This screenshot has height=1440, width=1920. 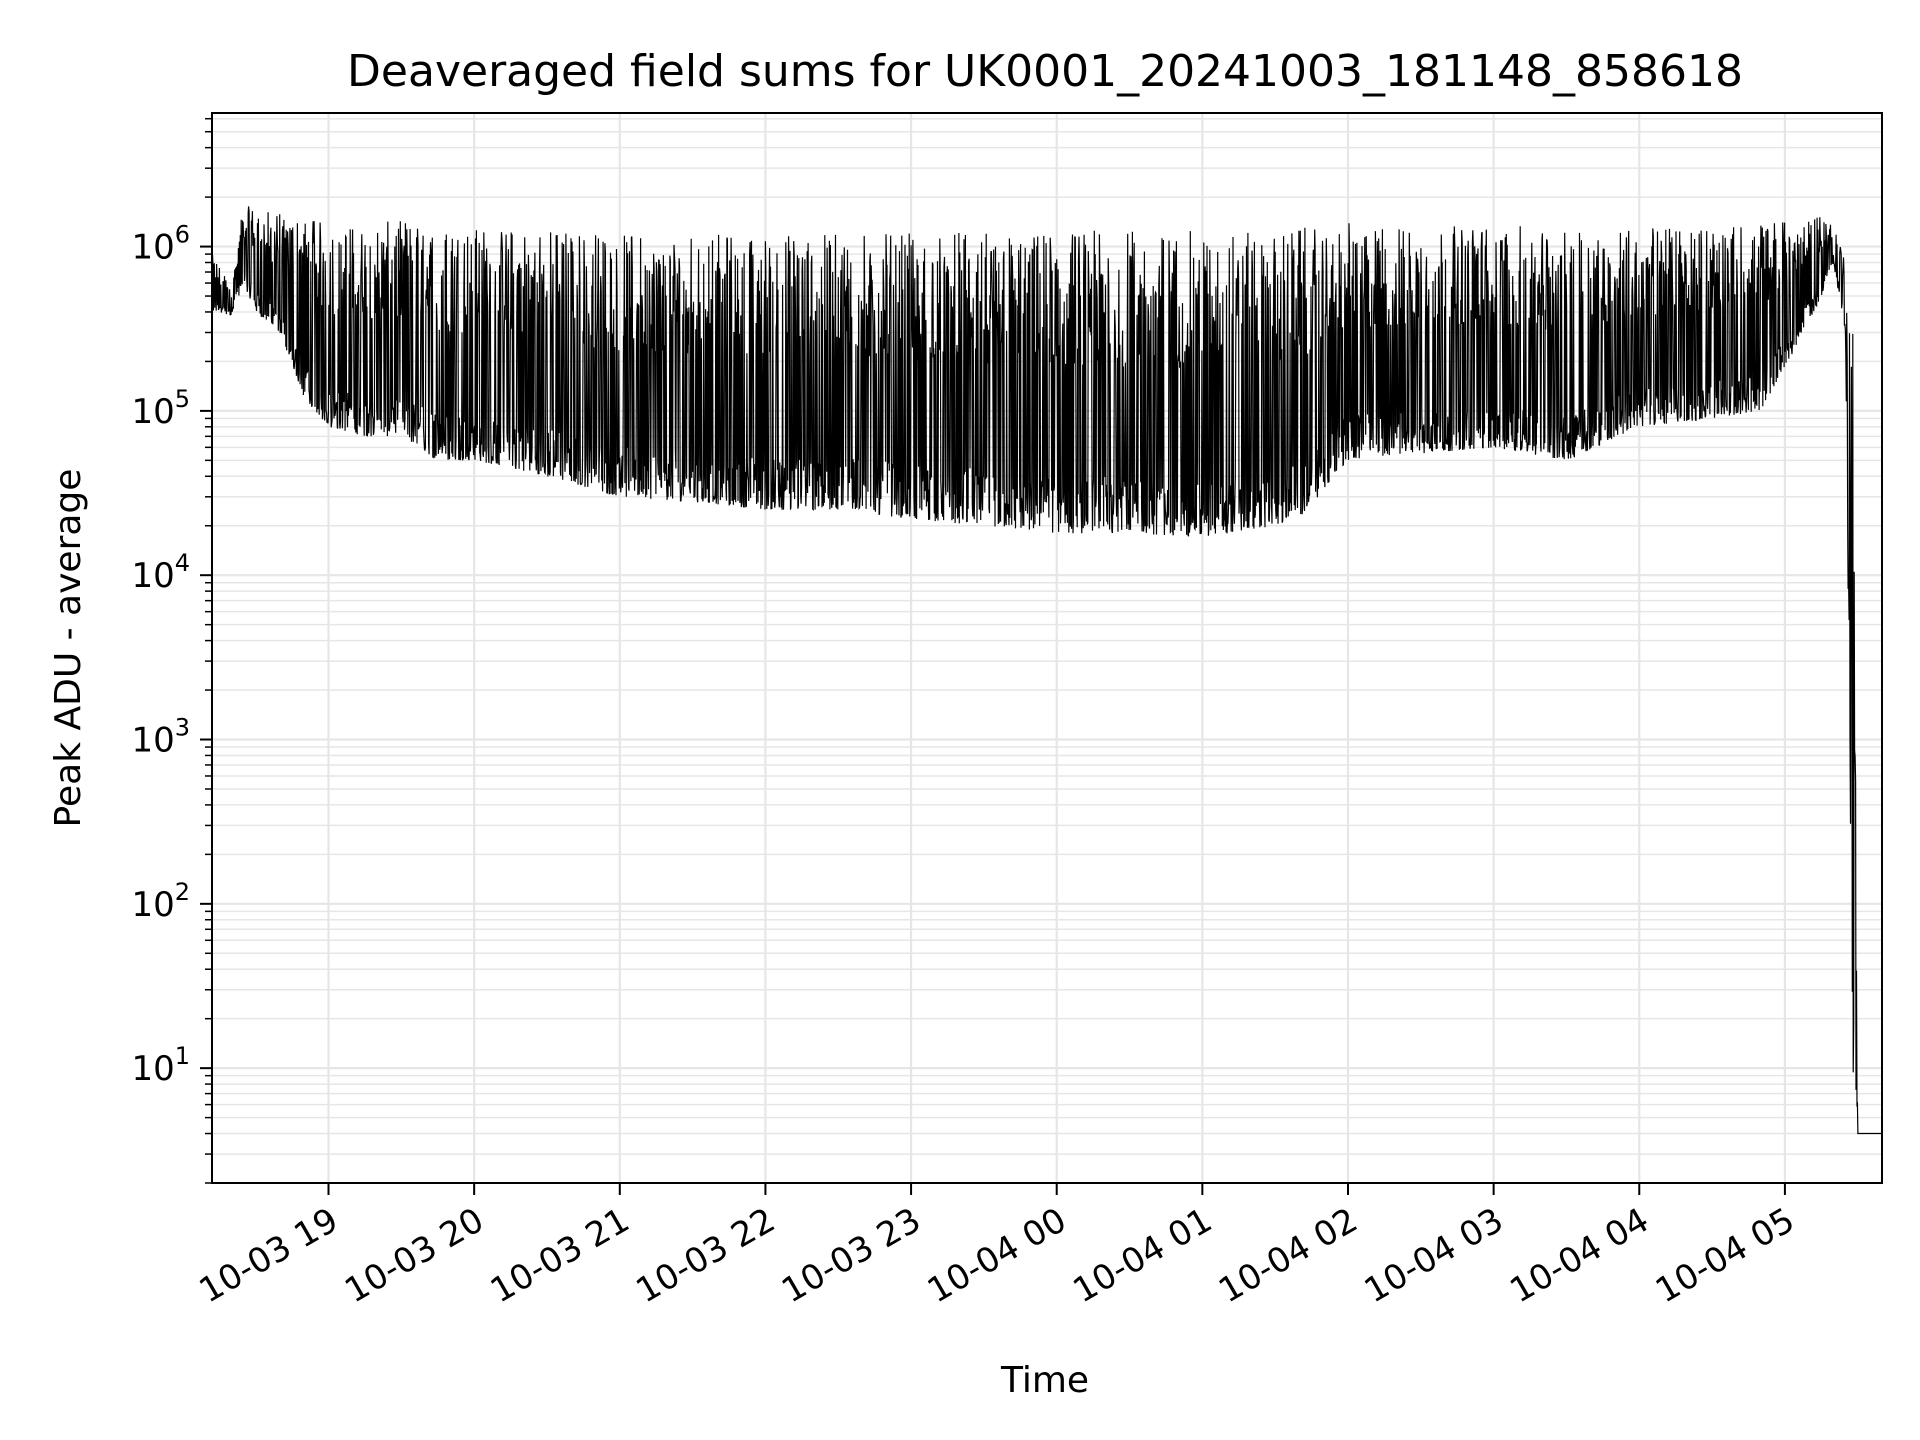 I want to click on x-tick-label: 10-03 21, so click(x=560, y=1255).